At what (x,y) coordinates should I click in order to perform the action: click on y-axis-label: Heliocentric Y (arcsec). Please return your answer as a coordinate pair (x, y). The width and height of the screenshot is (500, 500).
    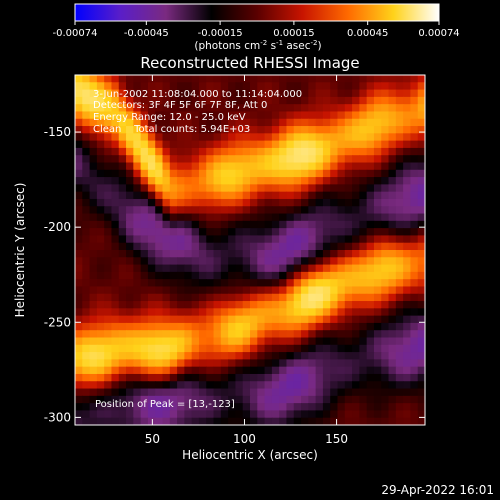
    Looking at the image, I should click on (20, 250).